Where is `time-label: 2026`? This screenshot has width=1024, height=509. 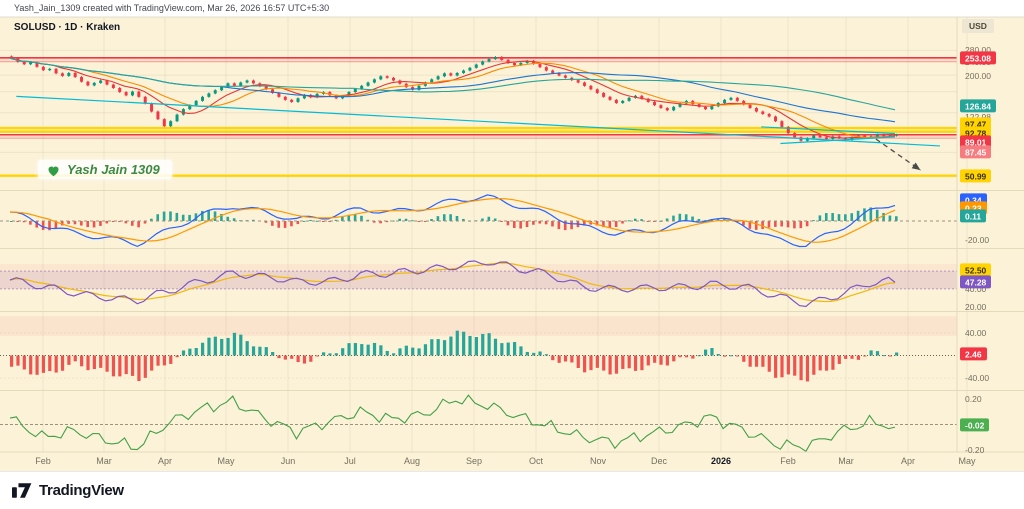
time-label: 2026 is located at coordinates (721, 461).